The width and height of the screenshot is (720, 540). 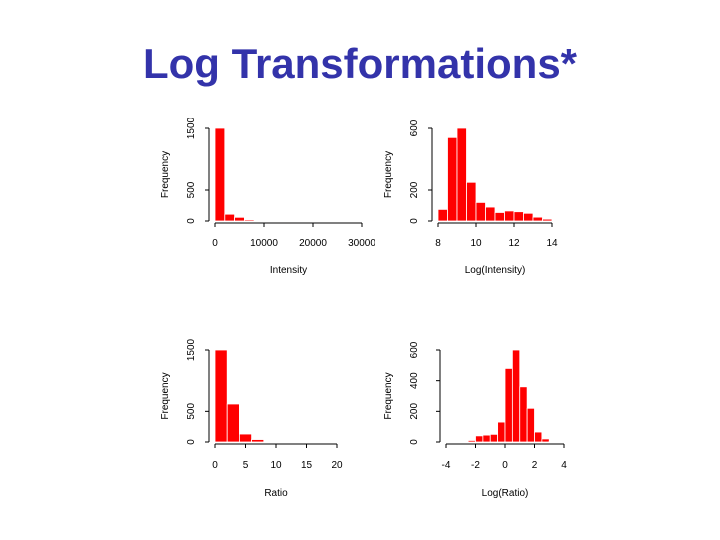 I want to click on x-tick-label: 15, so click(x=307, y=465).